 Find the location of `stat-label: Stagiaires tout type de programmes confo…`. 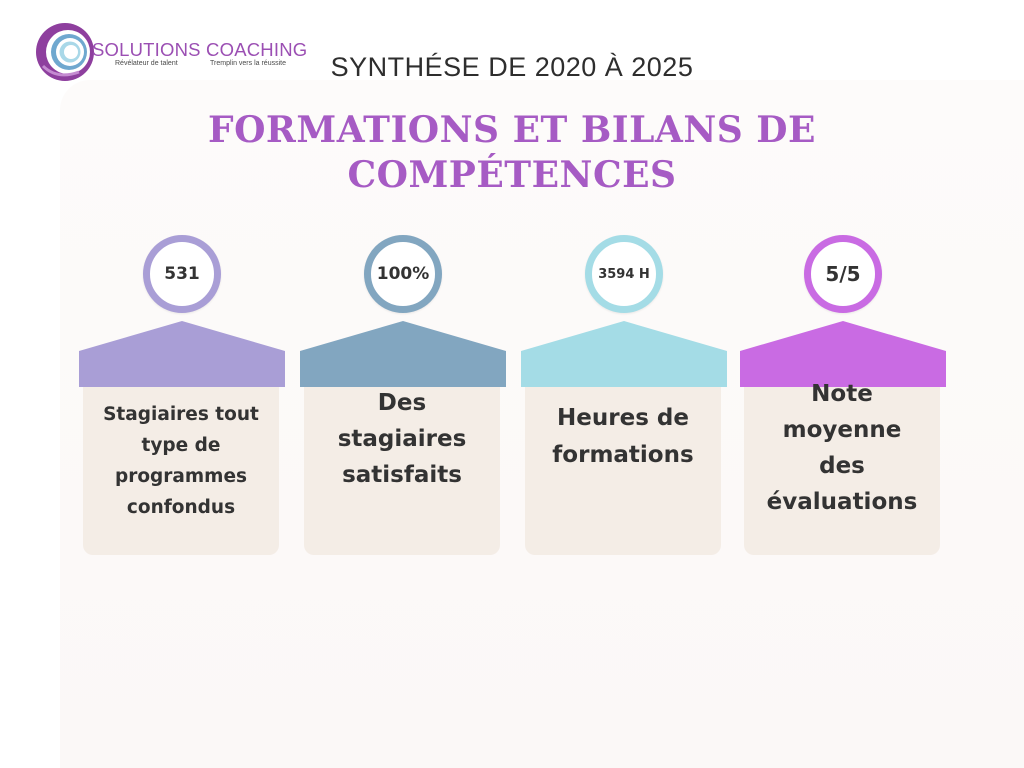

stat-label: Stagiaires tout type de programmes confo… is located at coordinates (181, 461).